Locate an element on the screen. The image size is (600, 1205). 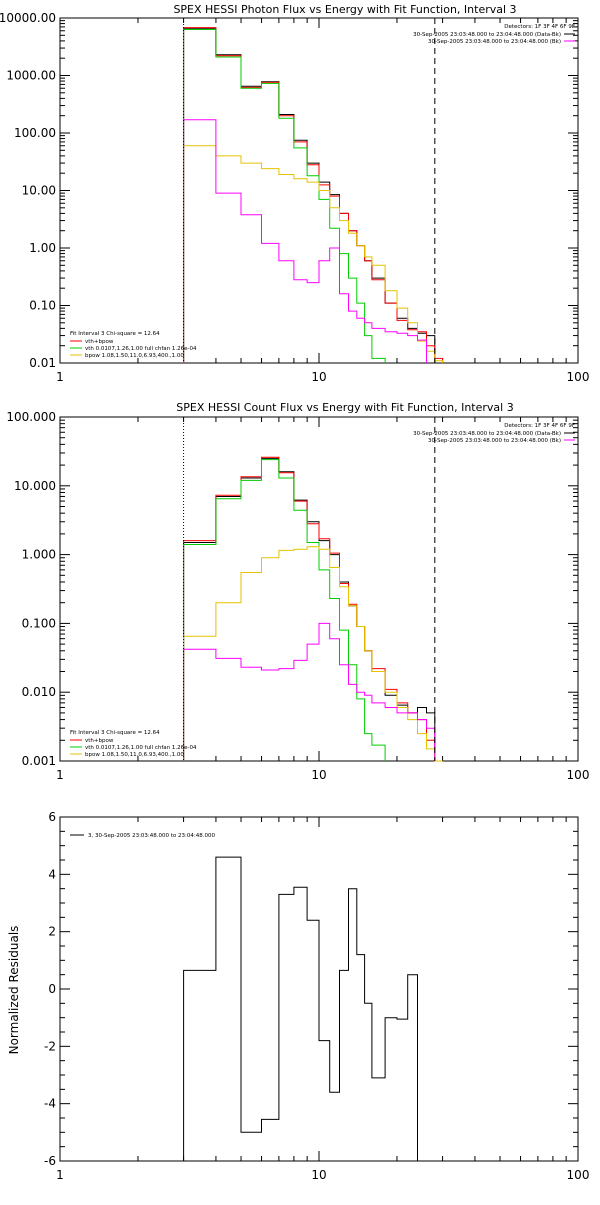
count-legend-vthbpow: vth+bpow is located at coordinates (92, 741).